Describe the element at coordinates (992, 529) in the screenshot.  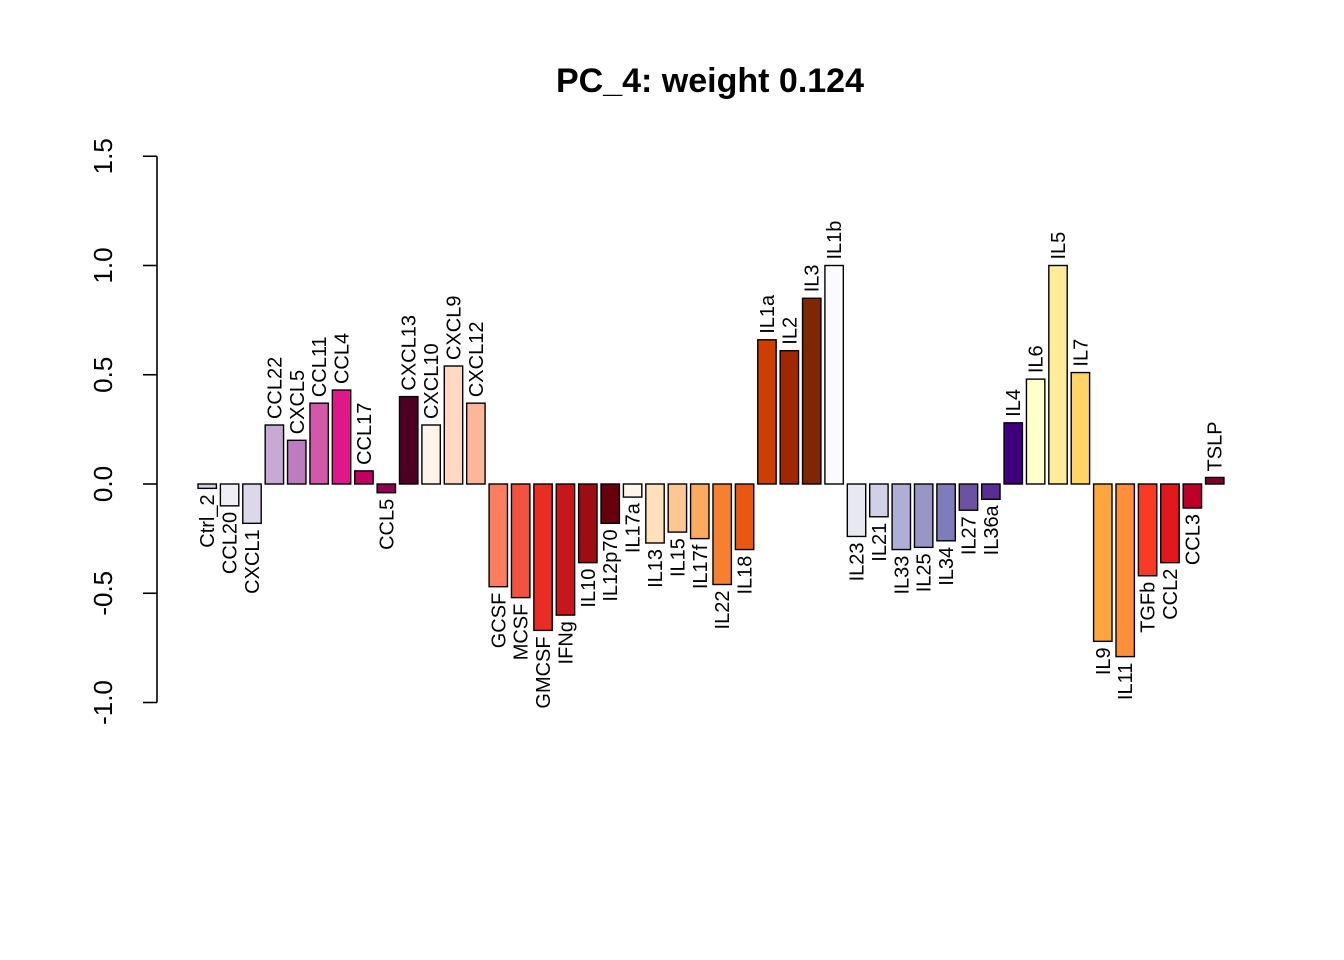
I see `bar-label-il36a: IL36a` at that location.